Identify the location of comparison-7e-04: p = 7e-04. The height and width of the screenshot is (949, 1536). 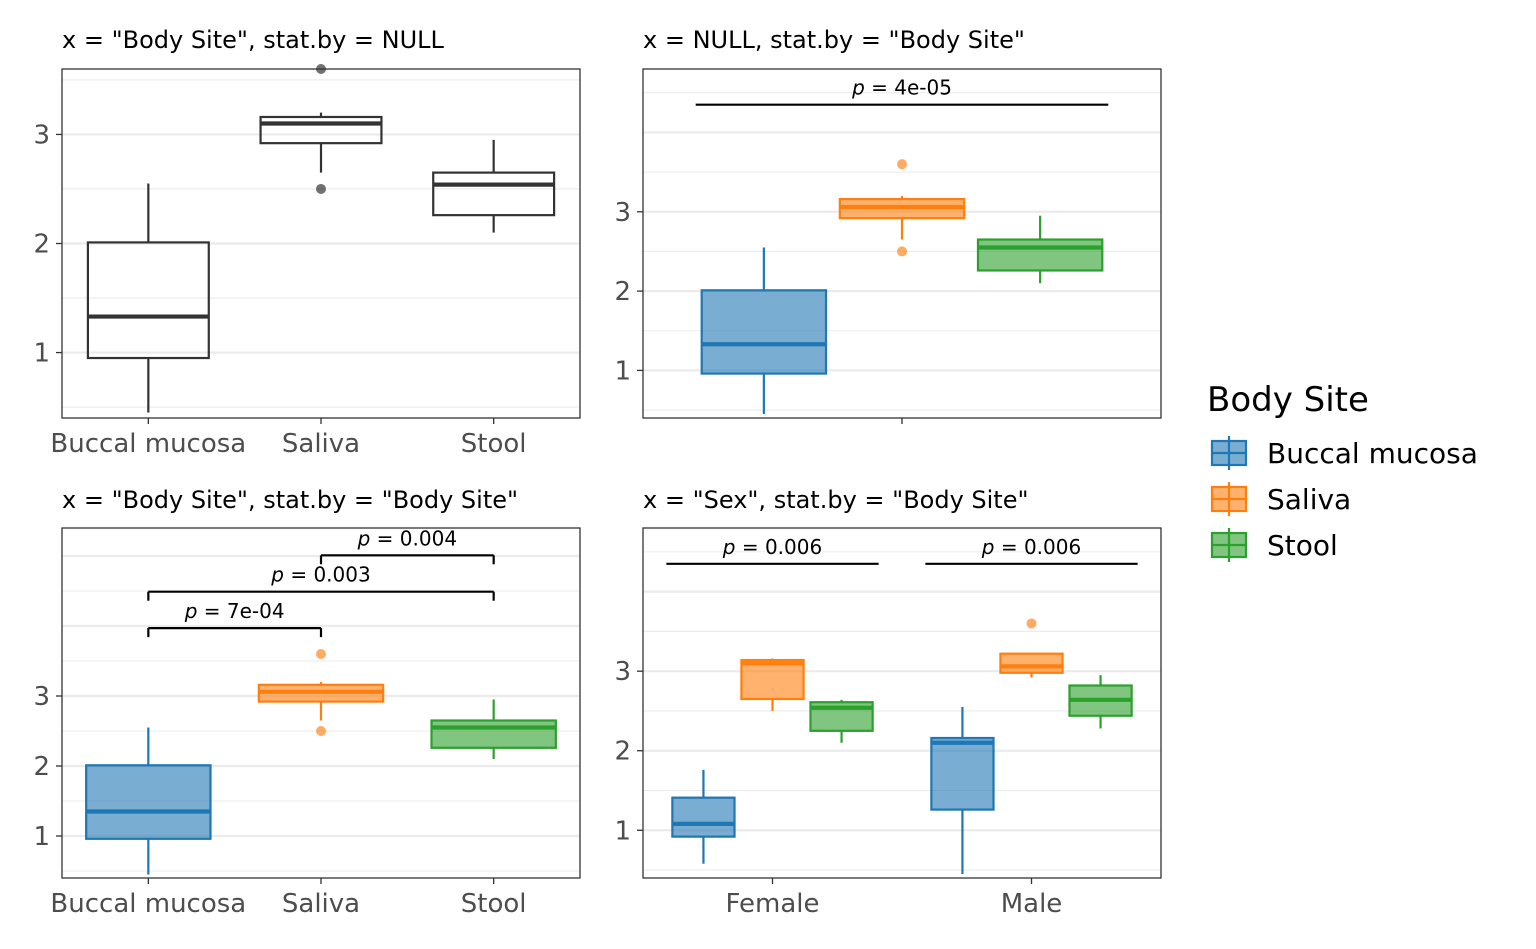
(235, 618).